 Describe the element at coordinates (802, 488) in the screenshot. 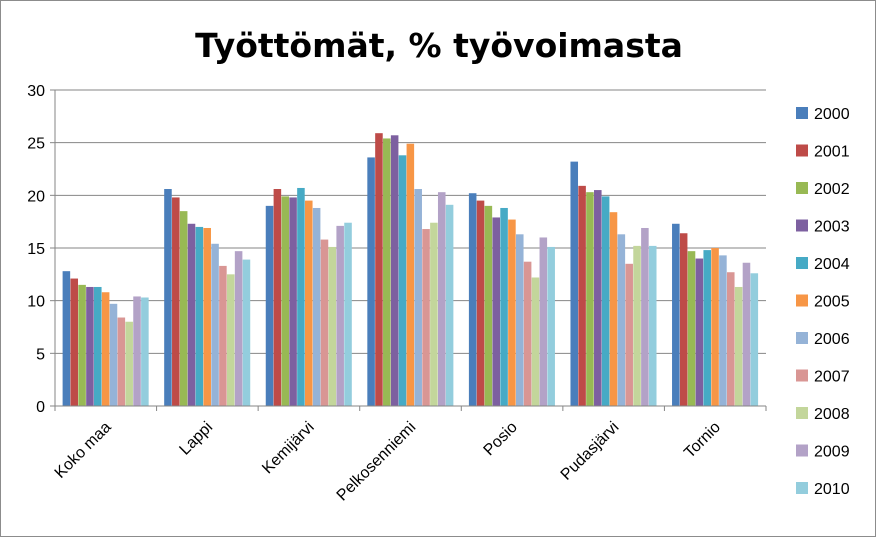

I see `legend-swatch-2010` at that location.